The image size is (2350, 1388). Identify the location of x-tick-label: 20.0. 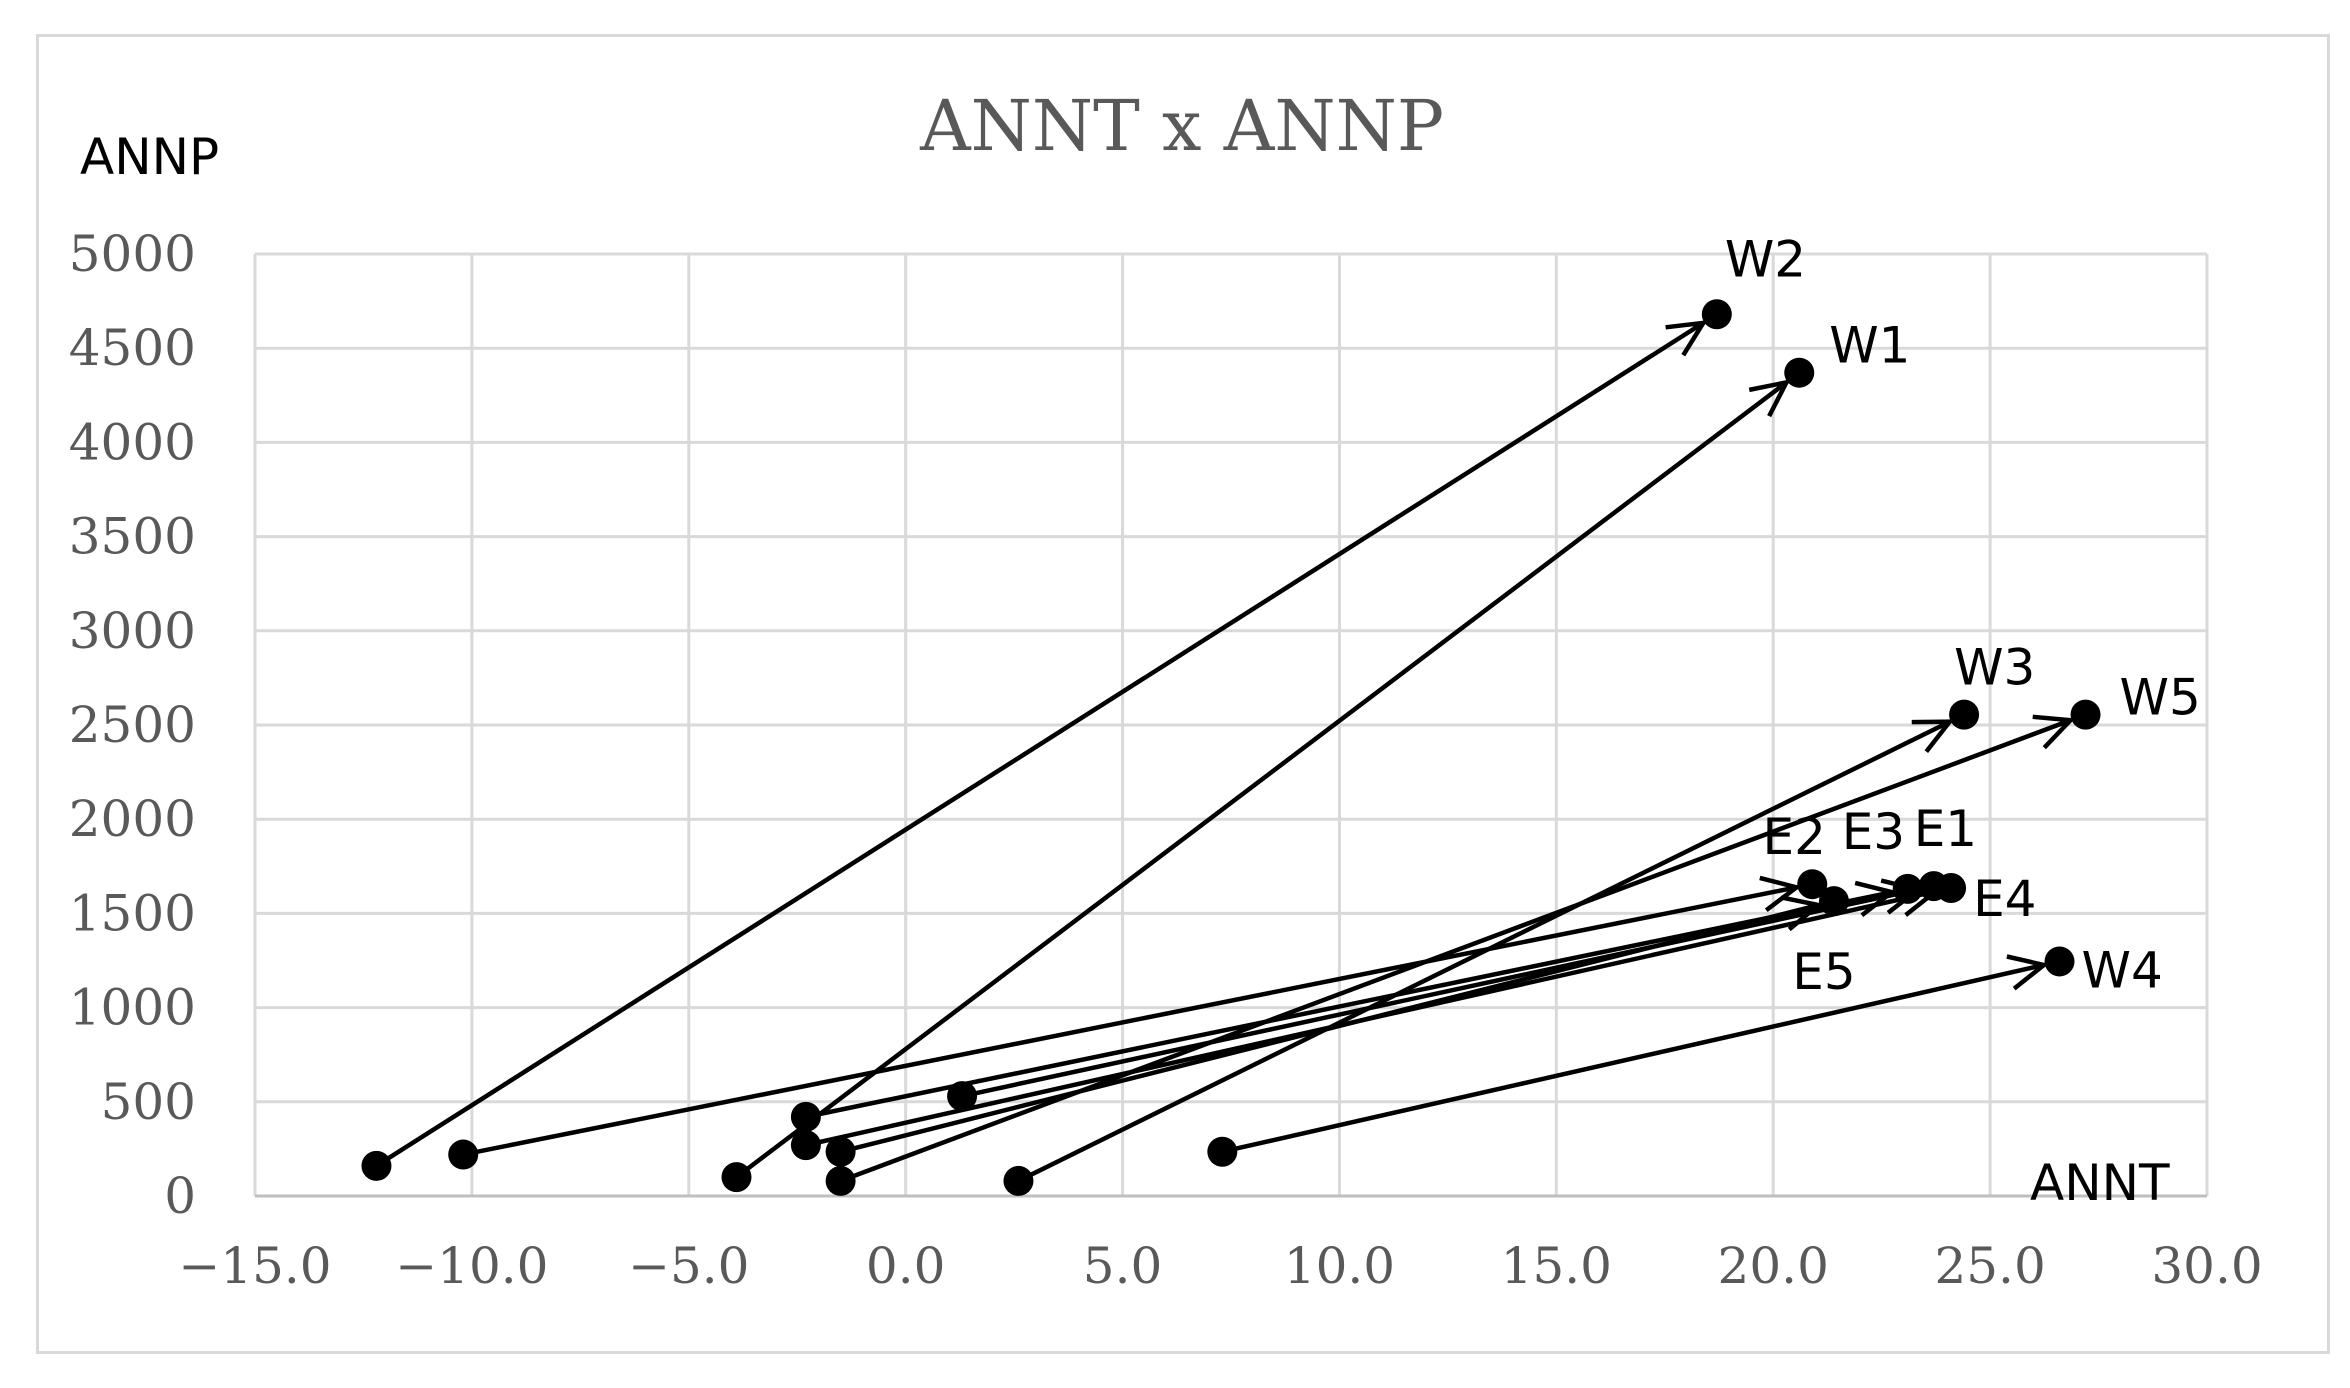
(1773, 1266).